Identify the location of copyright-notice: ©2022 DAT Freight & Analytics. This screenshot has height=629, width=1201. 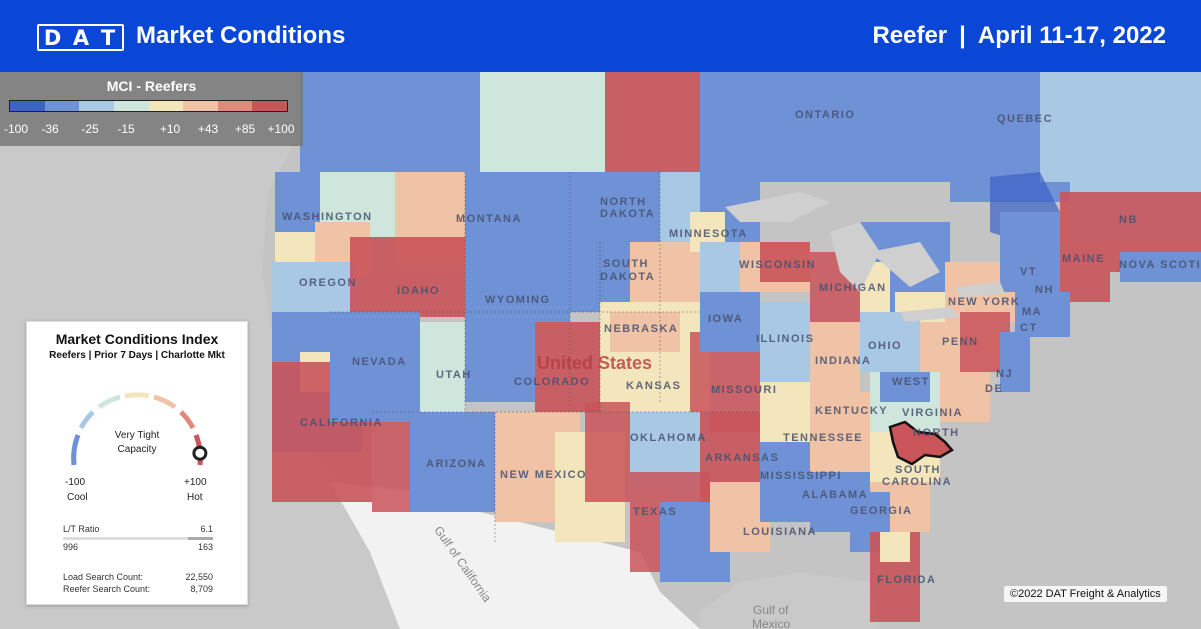
(1085, 594).